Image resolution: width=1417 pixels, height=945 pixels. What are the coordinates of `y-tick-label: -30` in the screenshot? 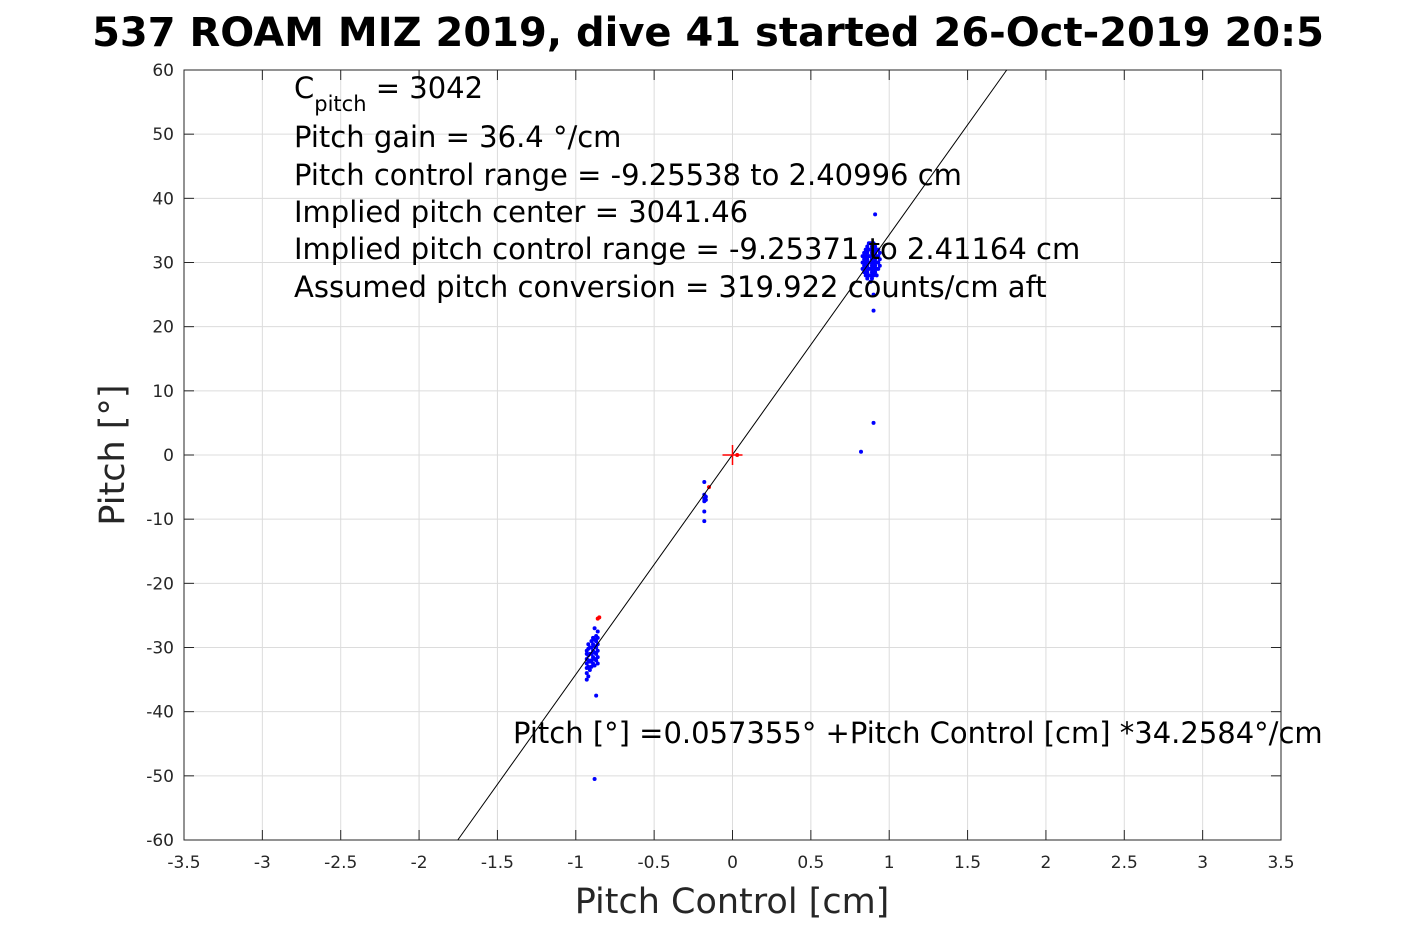 It's located at (160, 649).